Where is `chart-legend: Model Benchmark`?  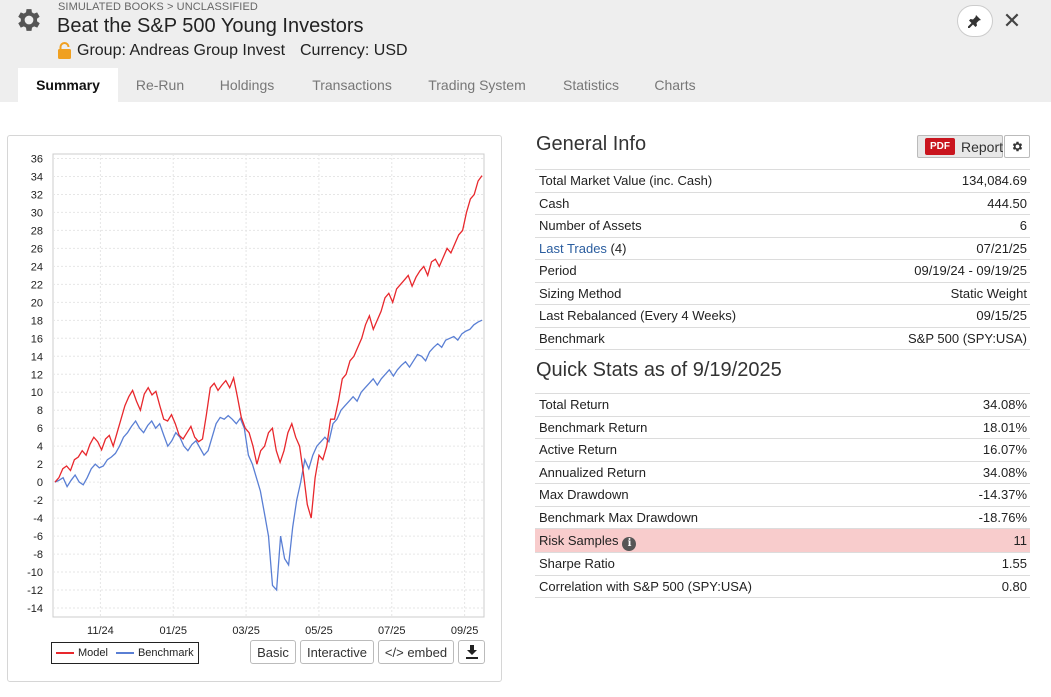 chart-legend: Model Benchmark is located at coordinates (125, 653).